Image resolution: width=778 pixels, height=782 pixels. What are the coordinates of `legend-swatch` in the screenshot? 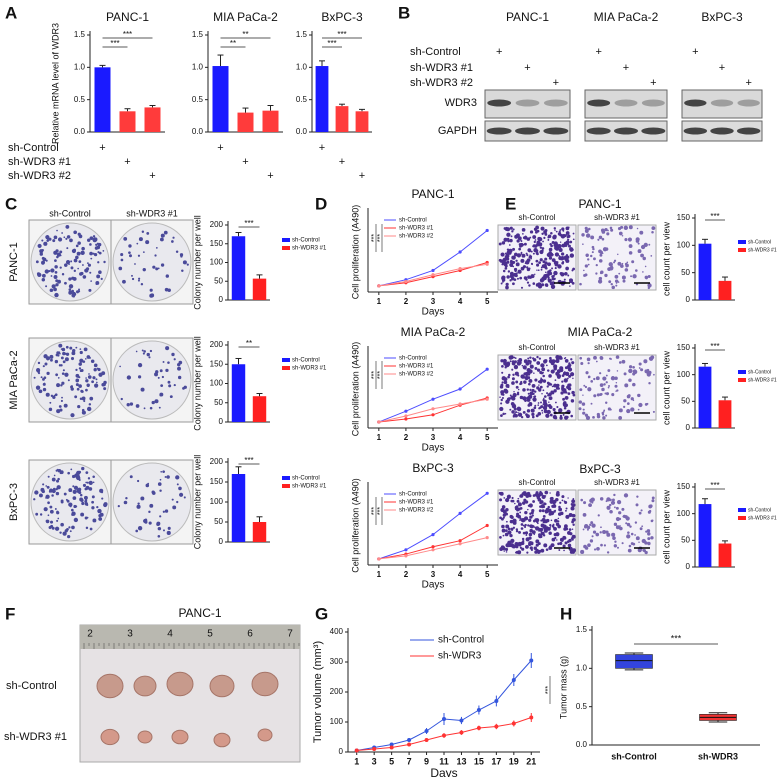 It's located at (286, 240).